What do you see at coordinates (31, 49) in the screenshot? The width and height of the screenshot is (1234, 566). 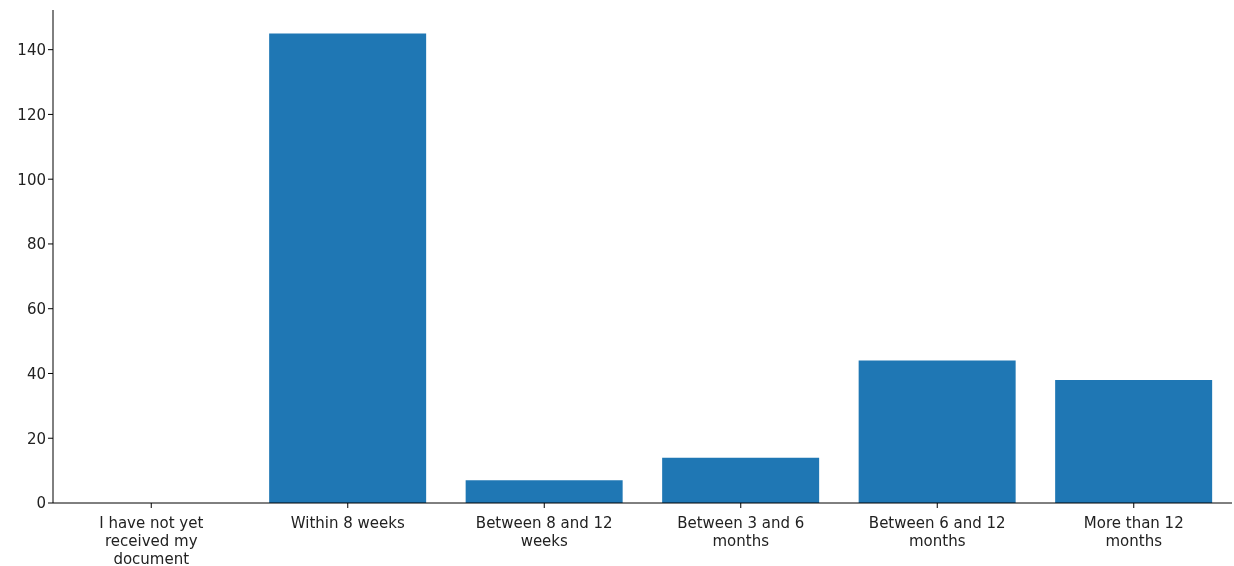 I see `y-tick-label: 140` at bounding box center [31, 49].